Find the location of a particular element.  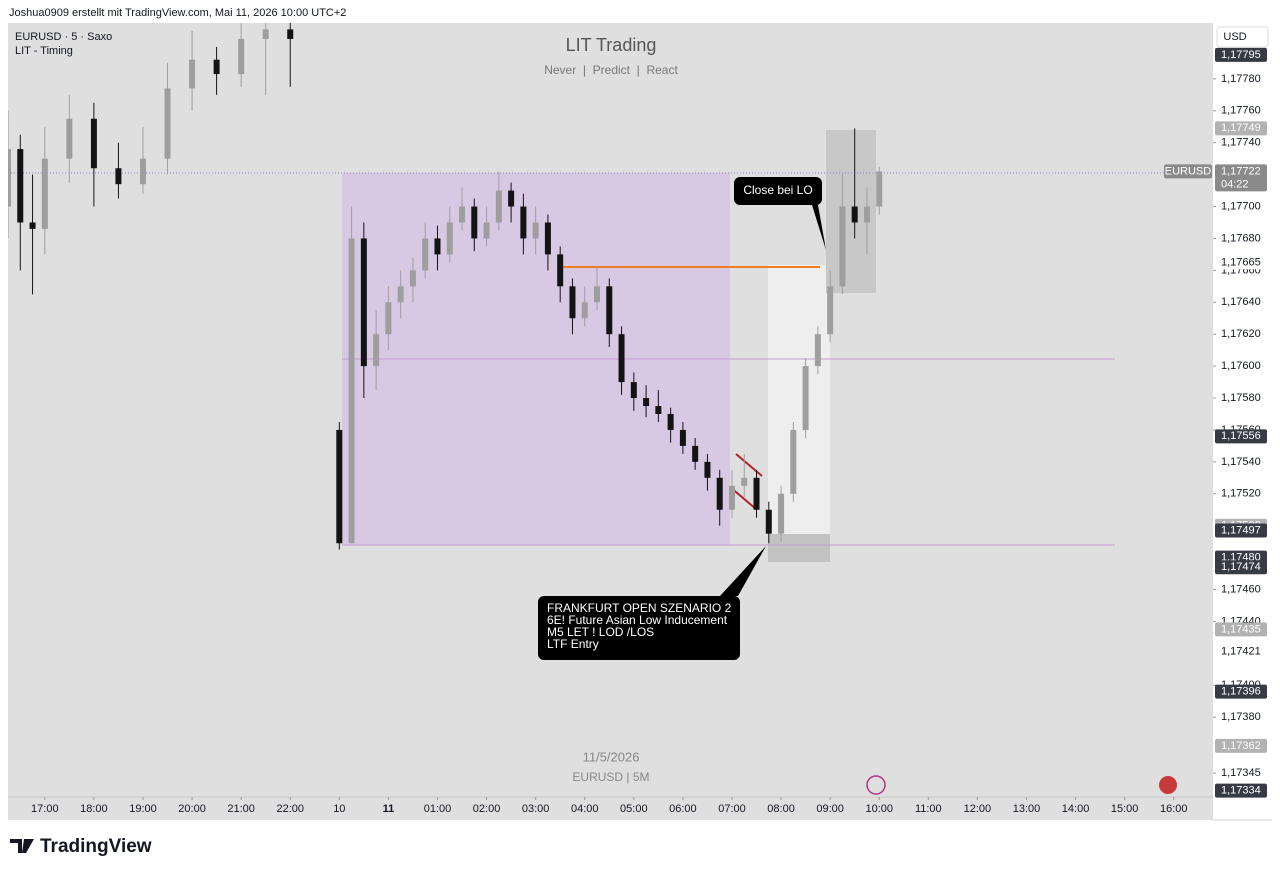

price-label: 1,17556 is located at coordinates (1241, 436).